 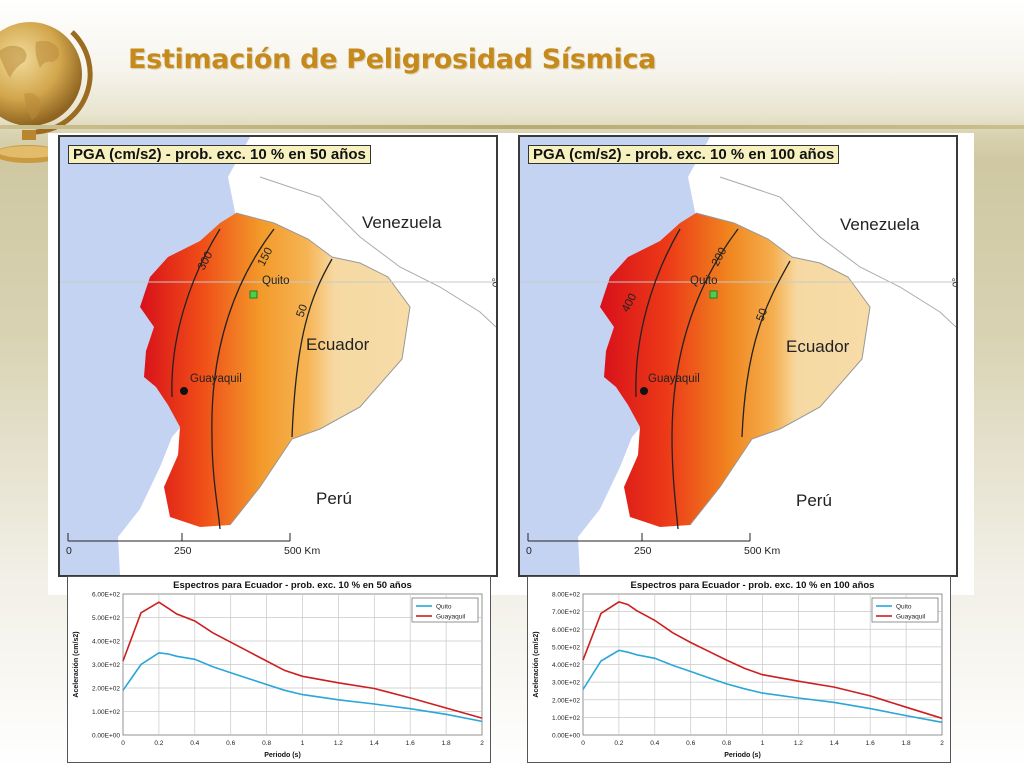 What do you see at coordinates (230, 743) in the screenshot?
I see `x-tick-label: 0.6` at bounding box center [230, 743].